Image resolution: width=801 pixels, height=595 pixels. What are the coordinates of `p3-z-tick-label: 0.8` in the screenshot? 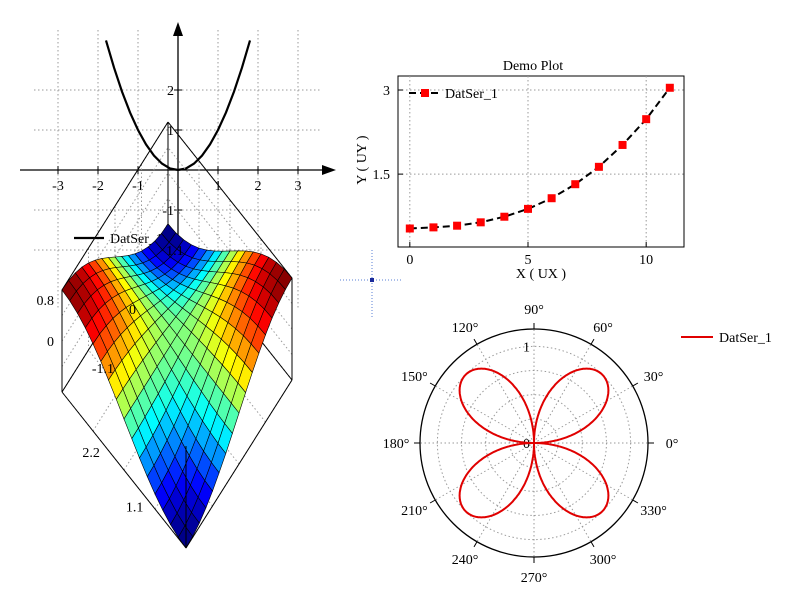 It's located at (46, 301).